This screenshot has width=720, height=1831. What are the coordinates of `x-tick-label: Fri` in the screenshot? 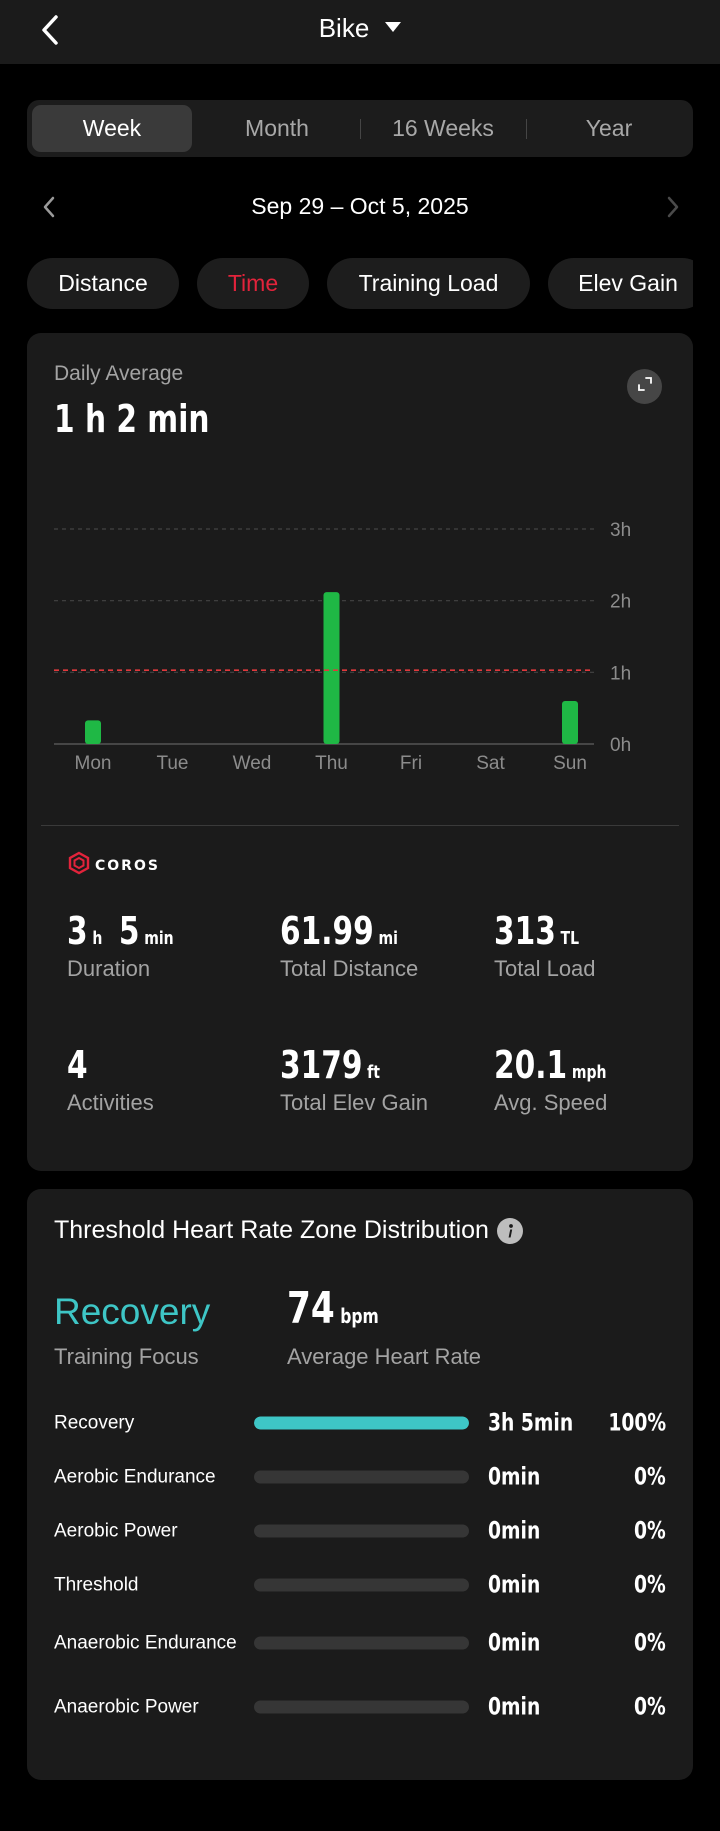 It's located at (411, 763).